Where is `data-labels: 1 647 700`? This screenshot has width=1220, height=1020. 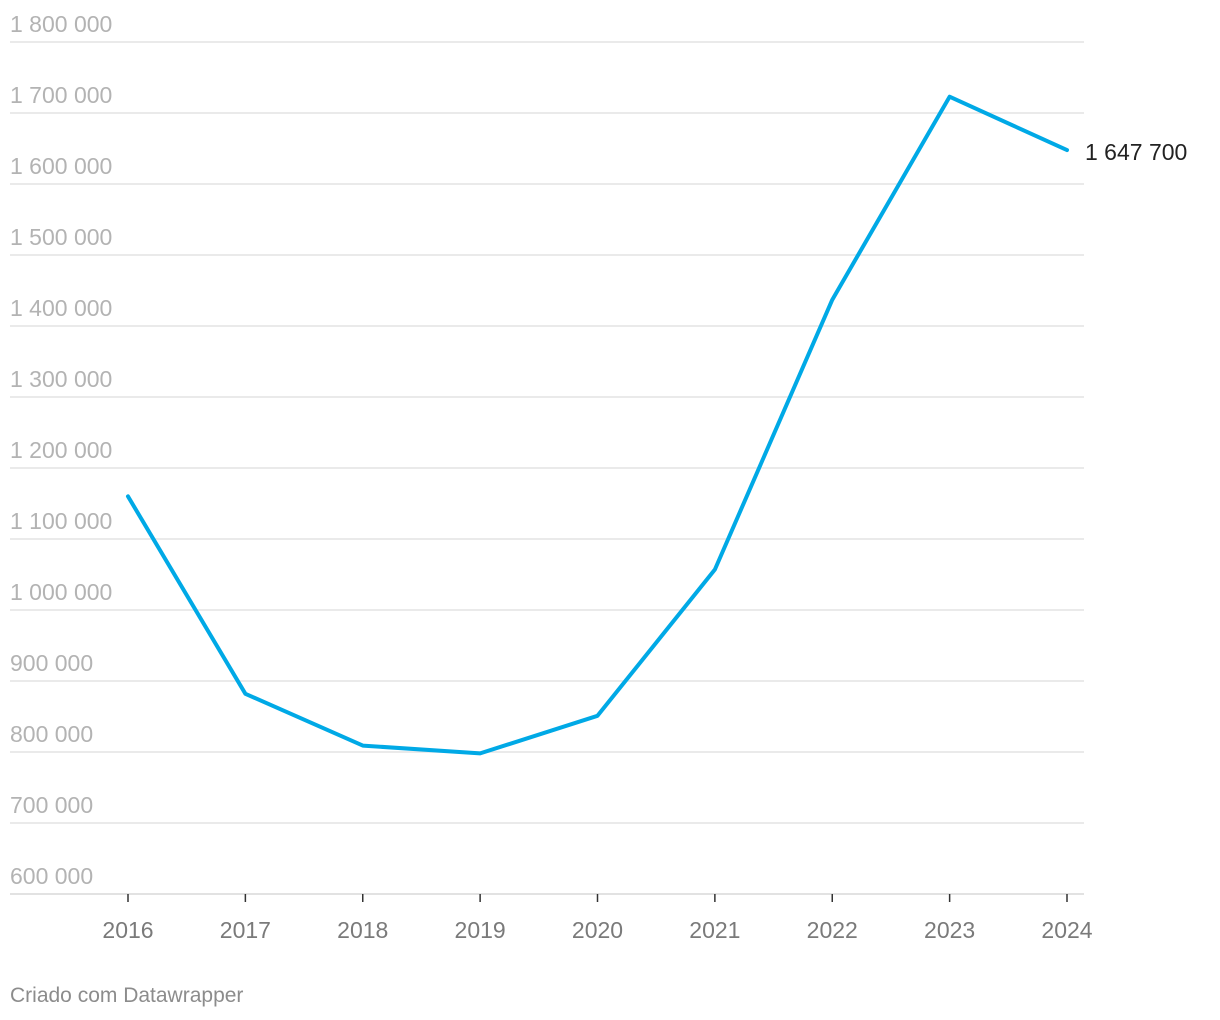 data-labels: 1 647 700 is located at coordinates (1136, 152).